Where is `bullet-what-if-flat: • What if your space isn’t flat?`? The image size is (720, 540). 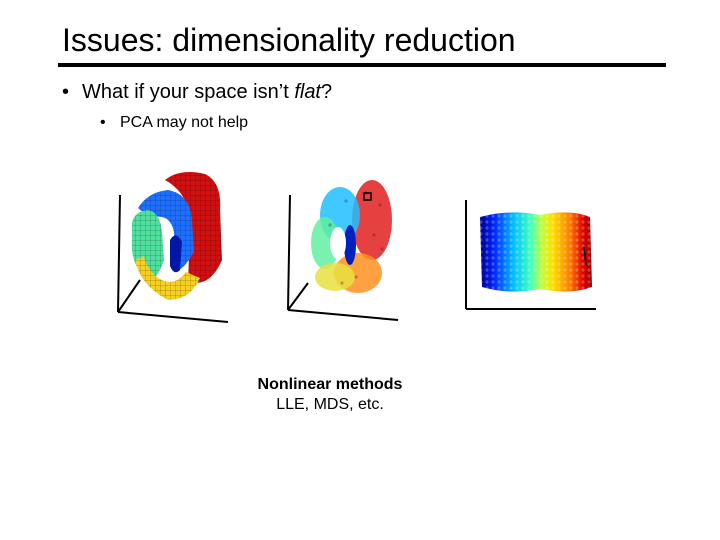
bullet-what-if-flat: • What if your space isn’t flat? is located at coordinates (197, 92).